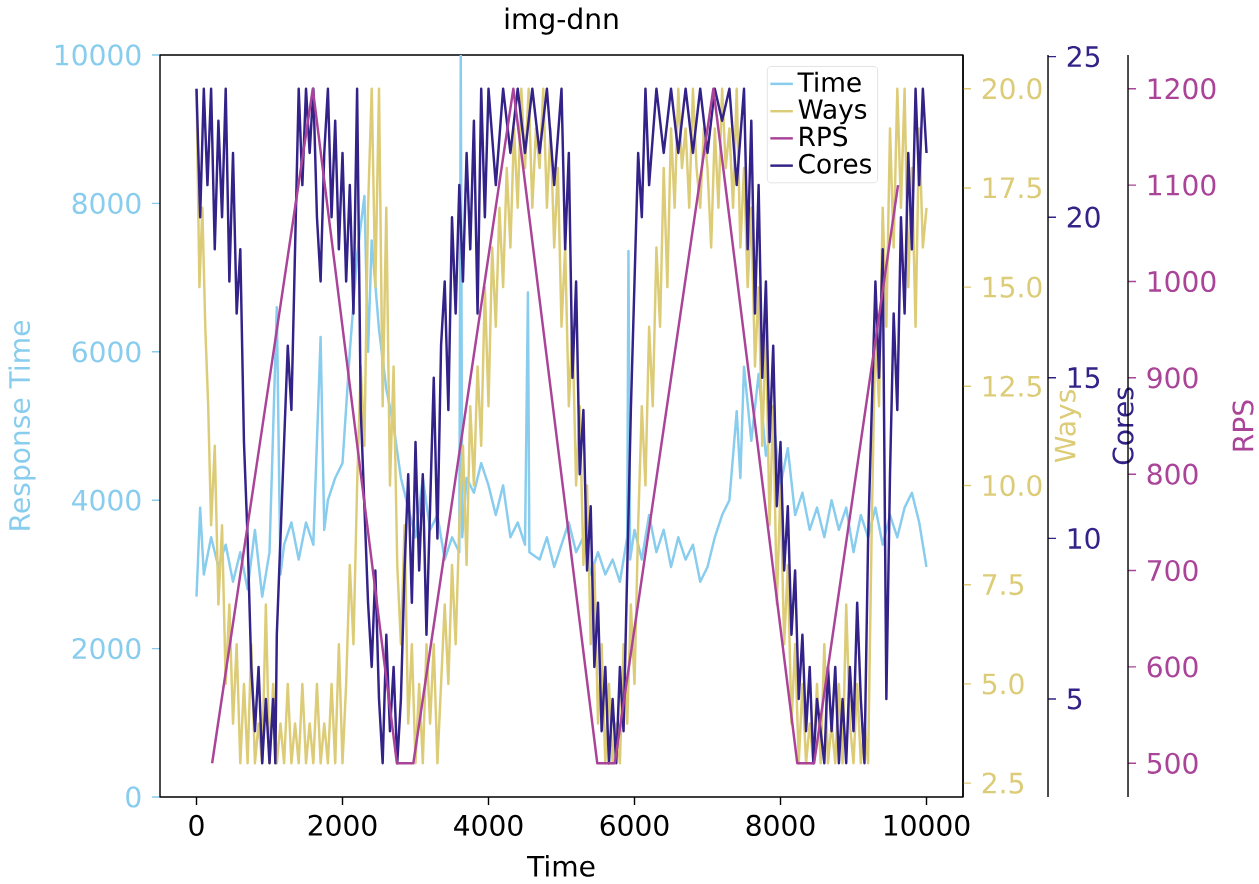 This screenshot has height=884, width=1259. I want to click on y2-tick-label: 10.0, so click(1012, 485).